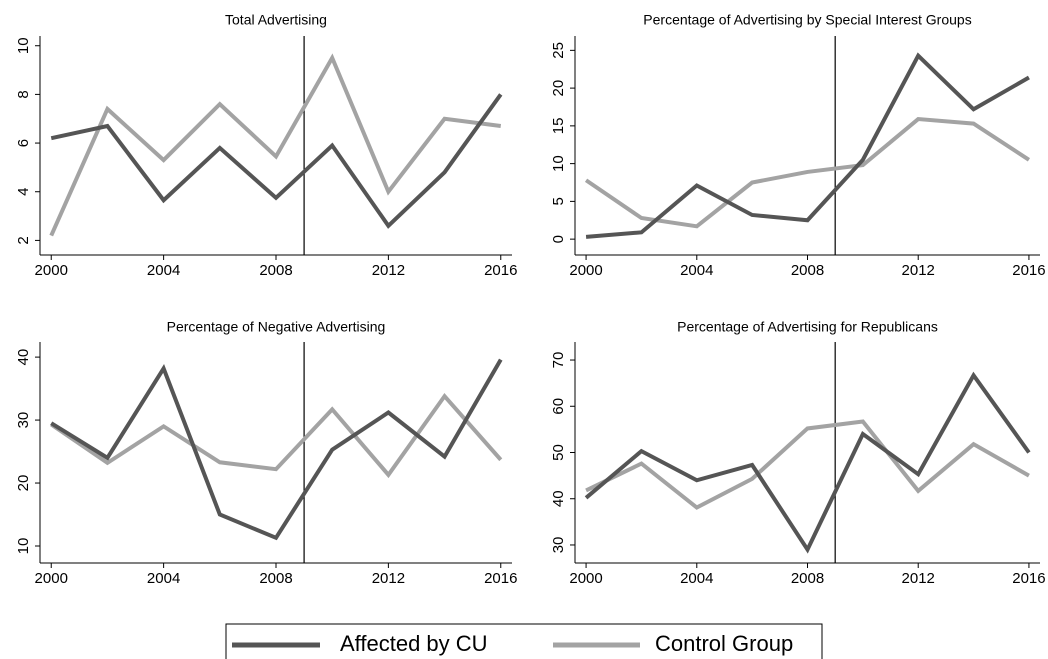 This screenshot has width=1048, height=659. What do you see at coordinates (558, 406) in the screenshot?
I see `y-tick-label: 60` at bounding box center [558, 406].